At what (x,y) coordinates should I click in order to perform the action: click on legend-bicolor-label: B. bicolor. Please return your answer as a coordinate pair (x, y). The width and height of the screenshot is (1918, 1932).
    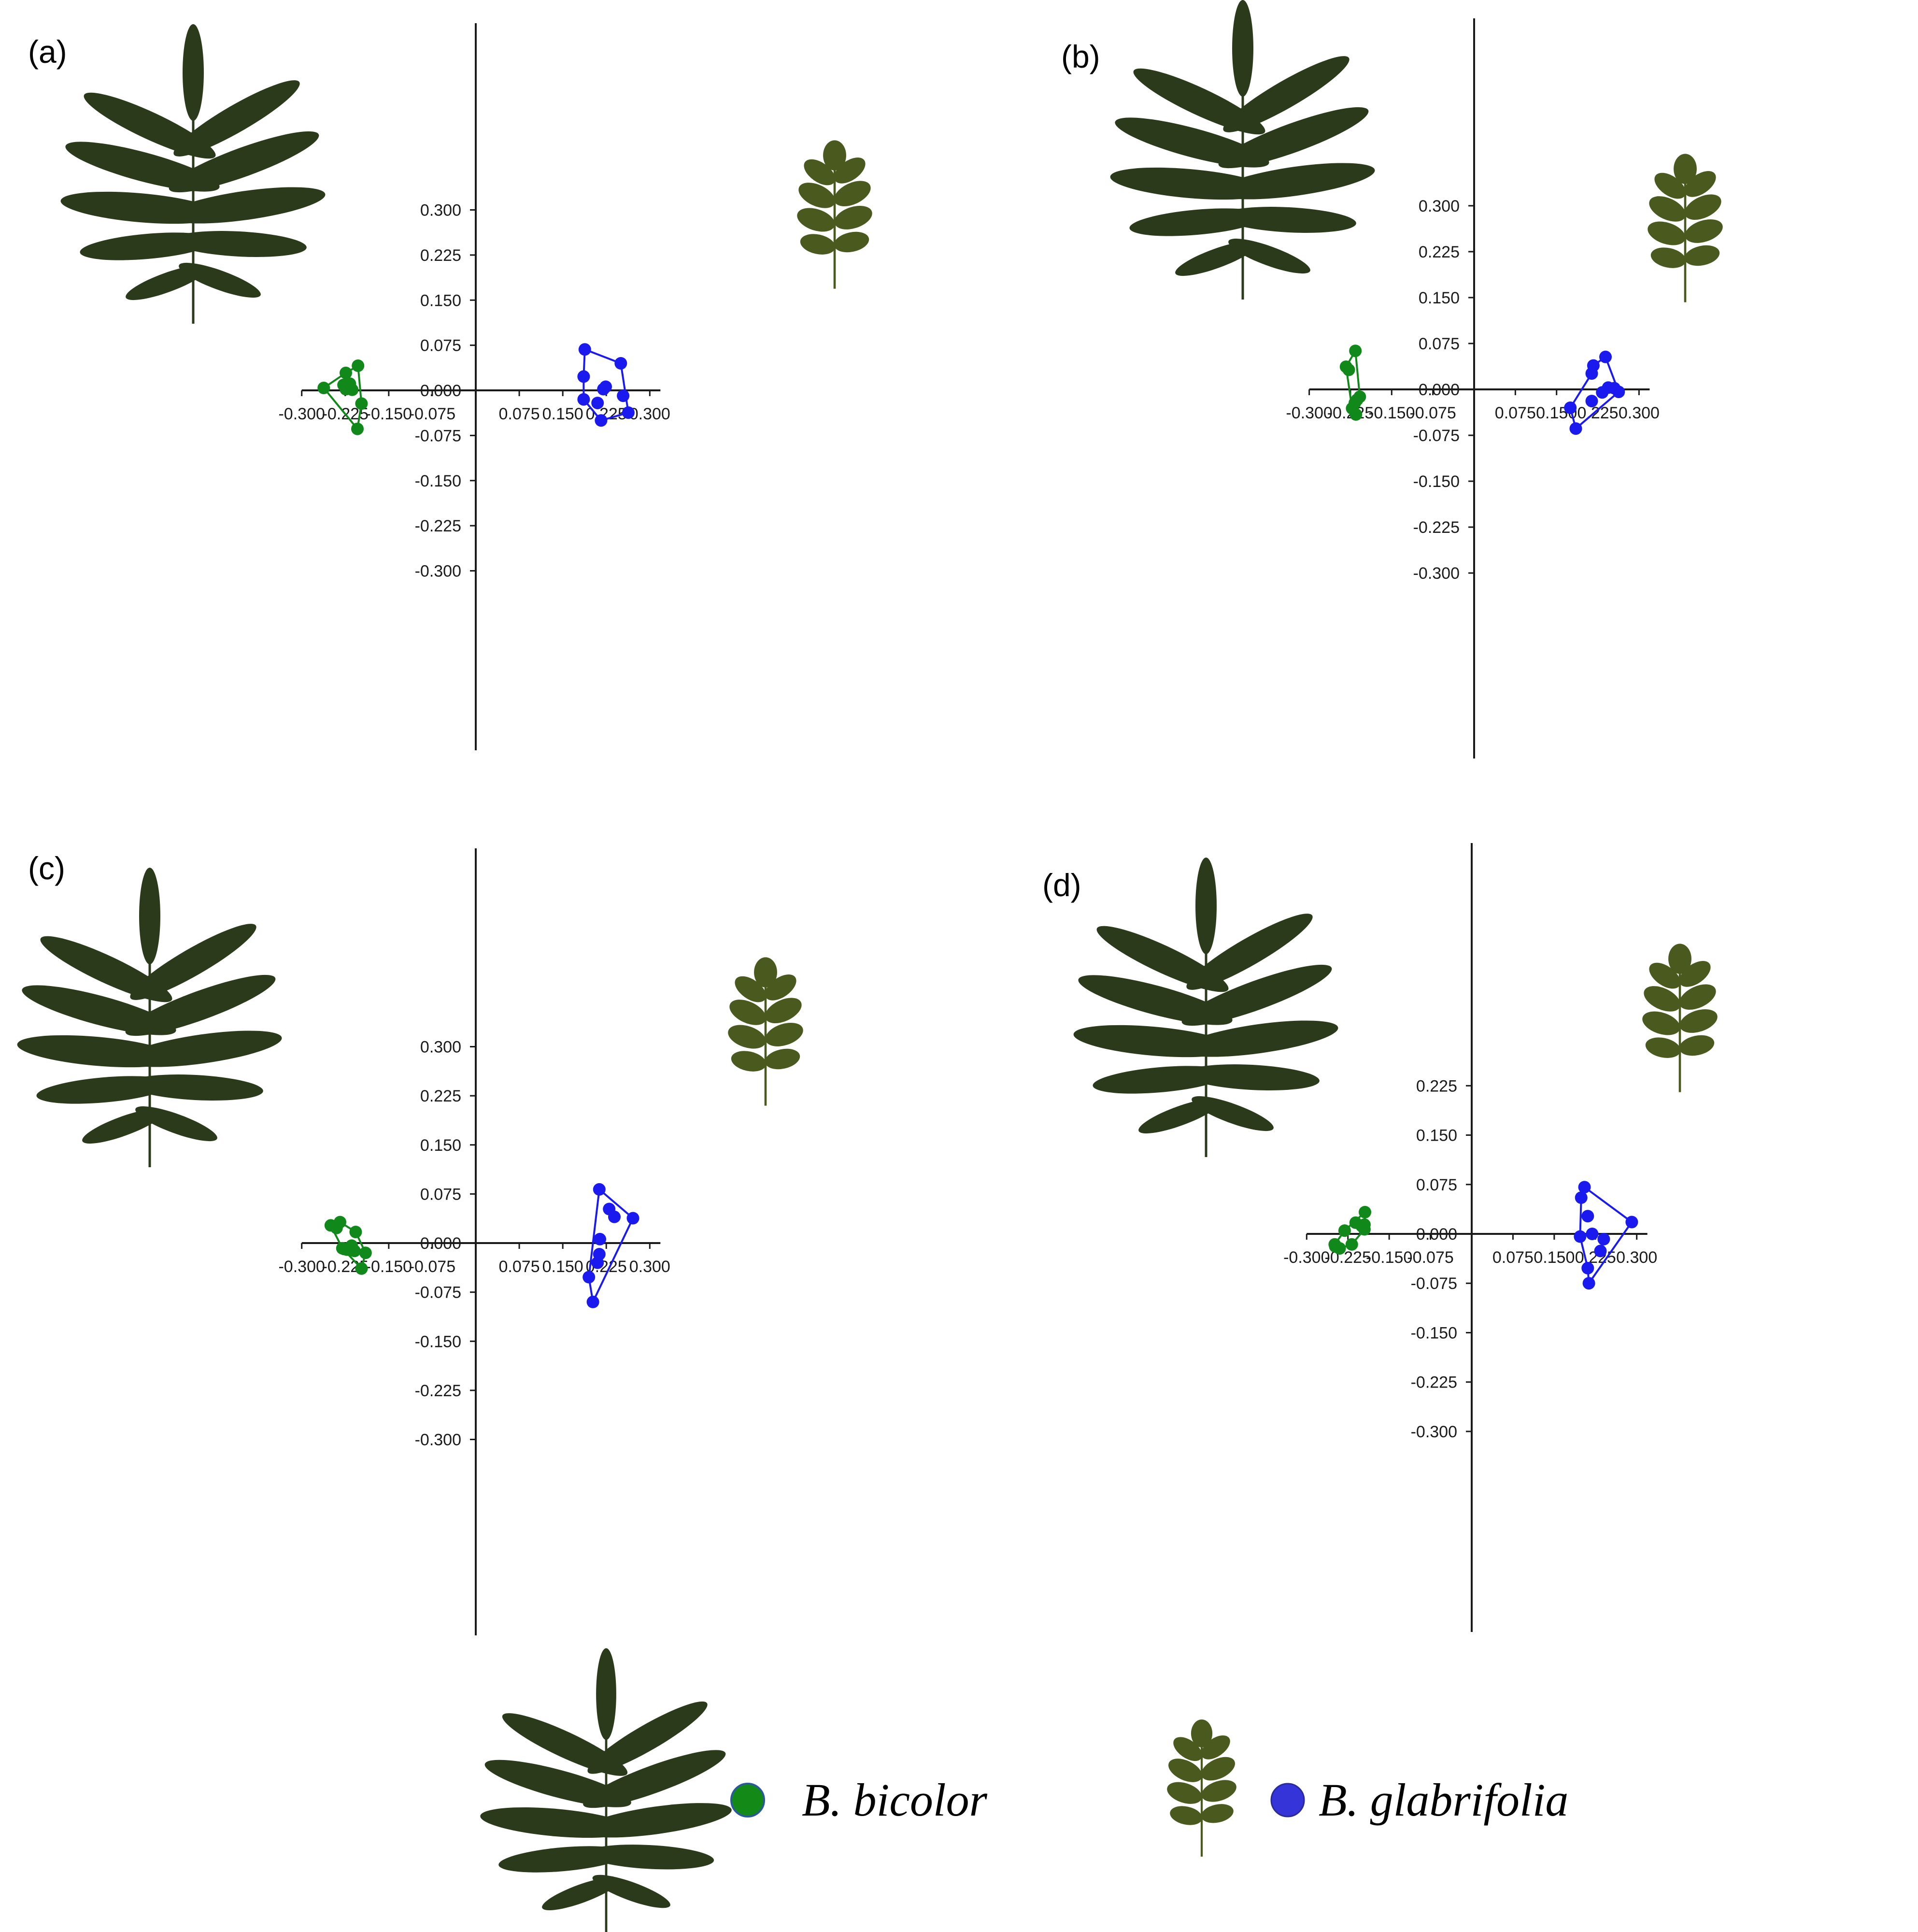
    Looking at the image, I should click on (895, 1800).